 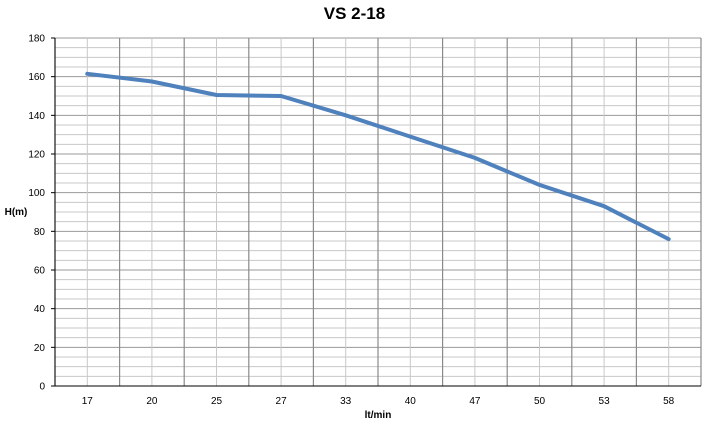 I want to click on x-tick-label: 33, so click(x=346, y=401).